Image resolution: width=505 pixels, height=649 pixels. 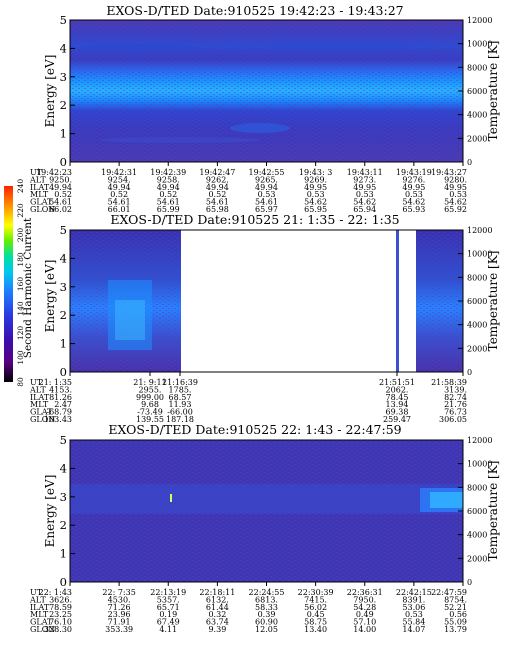 I want to click on panel1-row-label: ALT, so click(x=37, y=179).